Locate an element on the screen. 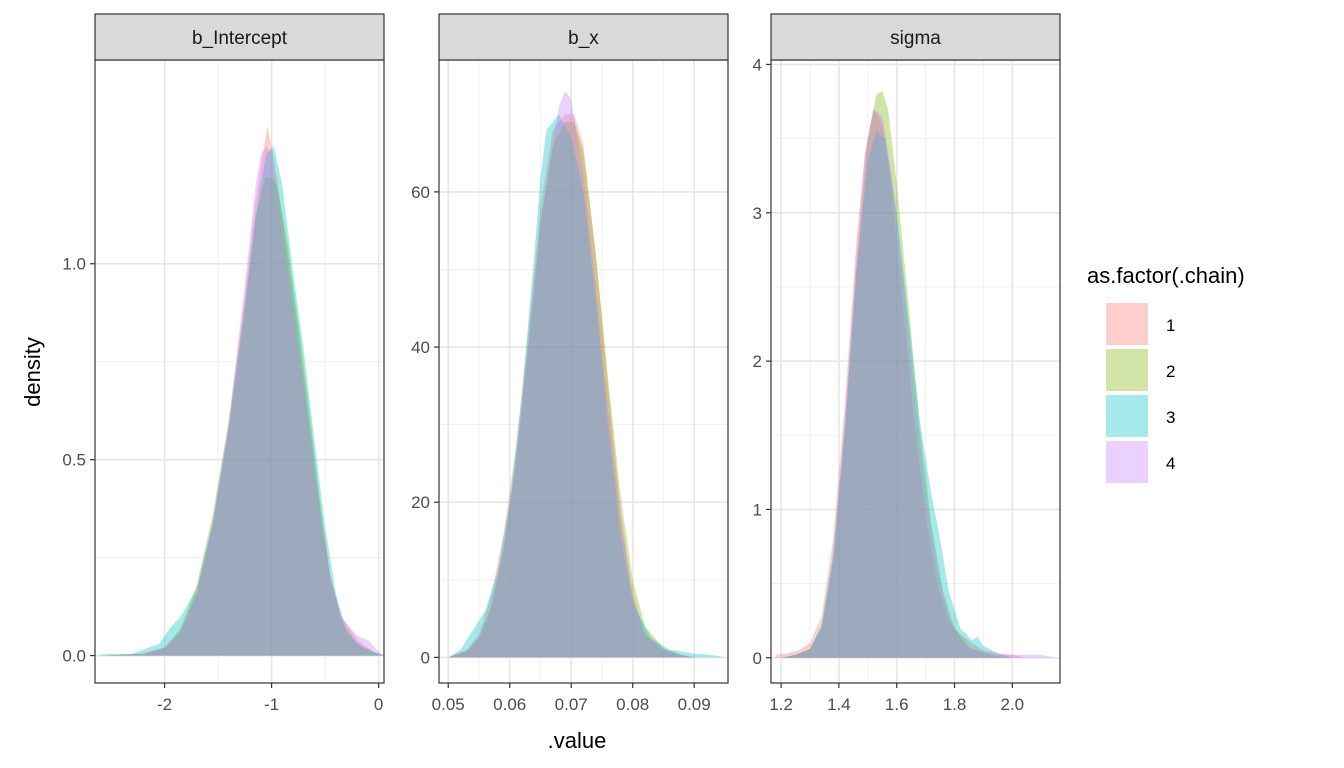 The image size is (1344, 768). y-tick-label: 20 is located at coordinates (420, 502).